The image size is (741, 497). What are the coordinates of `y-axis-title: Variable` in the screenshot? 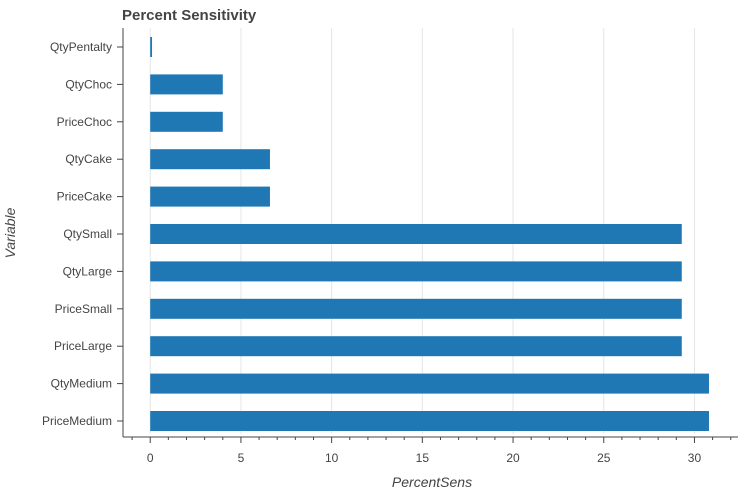 It's located at (10, 232).